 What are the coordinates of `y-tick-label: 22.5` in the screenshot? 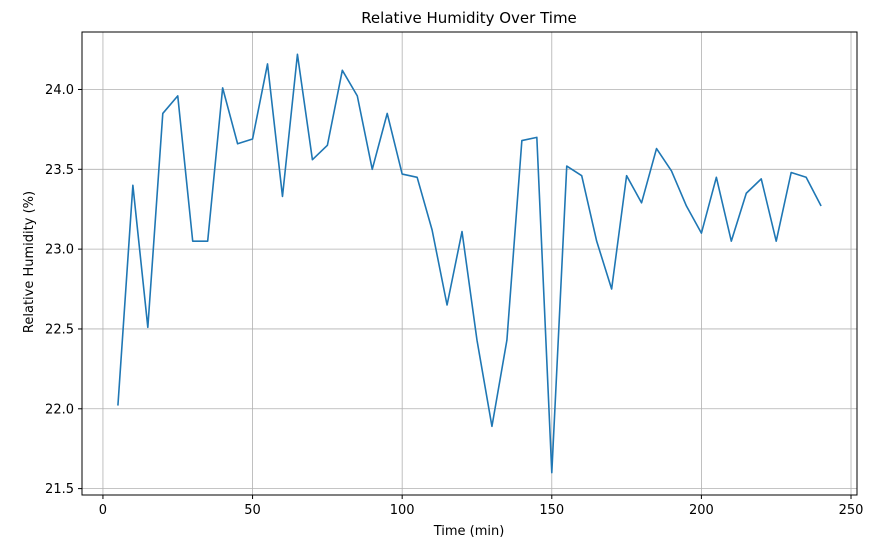 It's located at (59, 329).